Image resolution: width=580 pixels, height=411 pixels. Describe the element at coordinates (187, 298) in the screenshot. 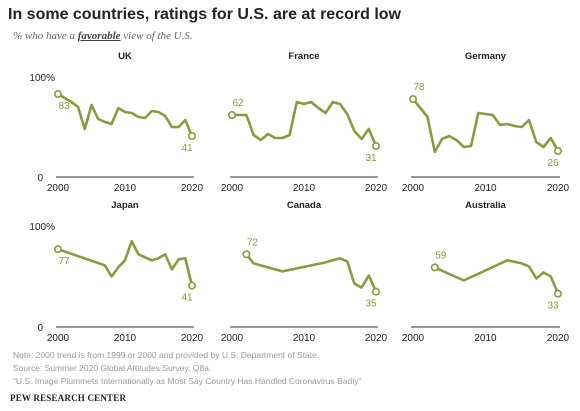

I see `data-label-japan: 41` at that location.